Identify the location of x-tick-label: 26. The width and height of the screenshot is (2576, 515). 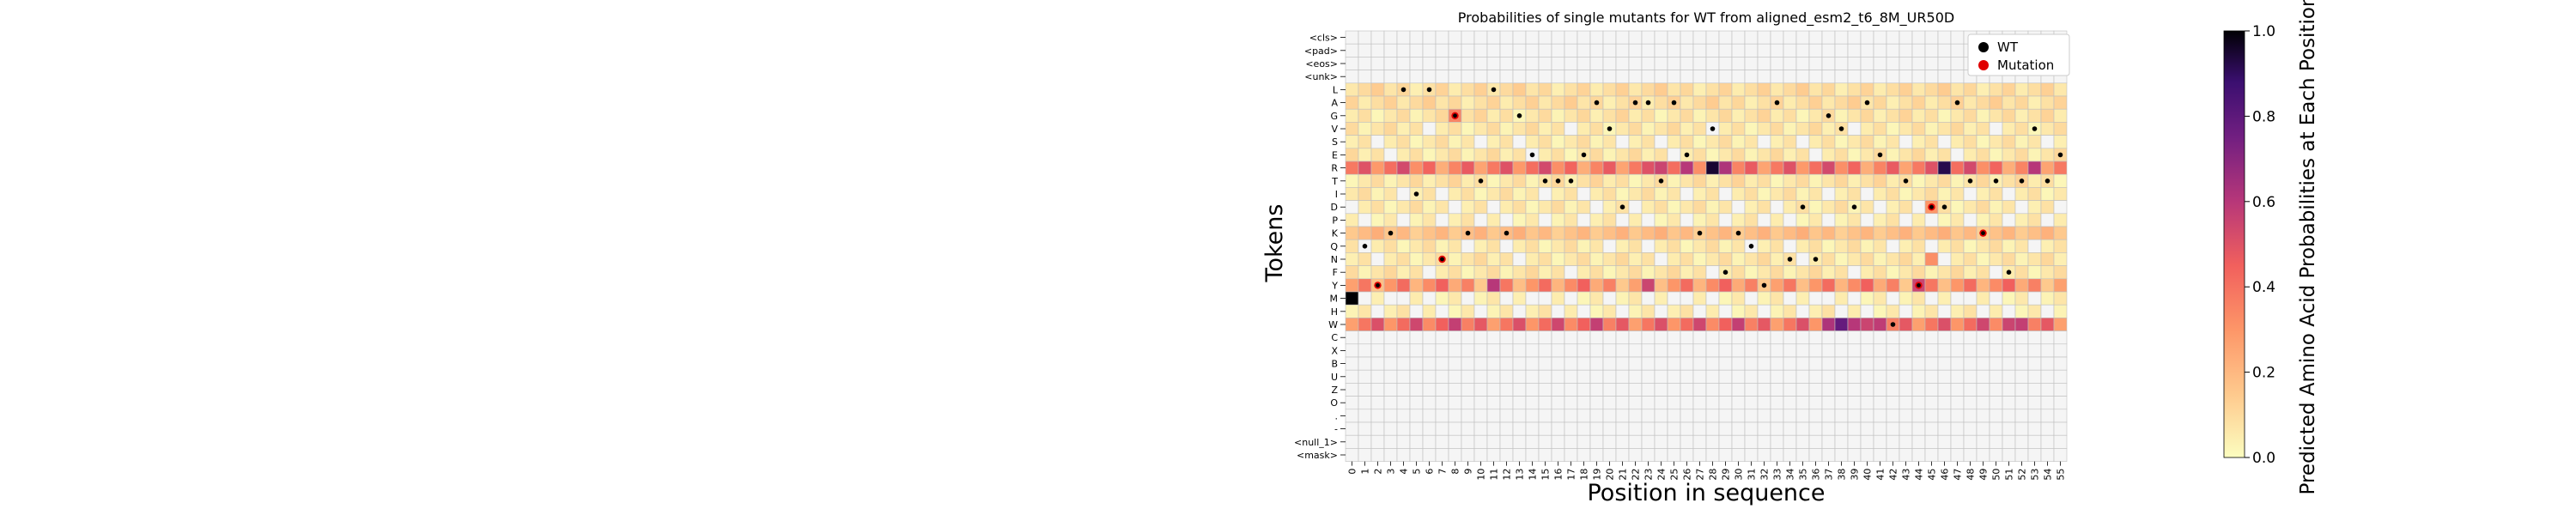
(1687, 475).